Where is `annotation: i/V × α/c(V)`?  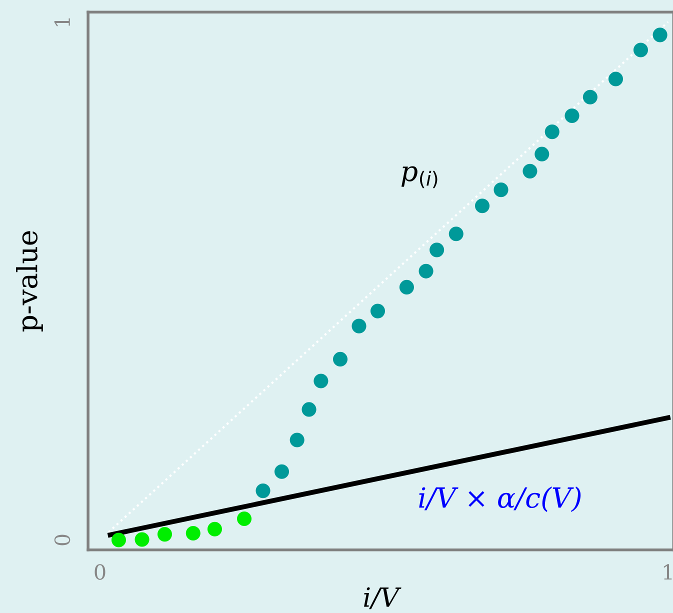
annotation: i/V × α/c(V) is located at coordinates (500, 499).